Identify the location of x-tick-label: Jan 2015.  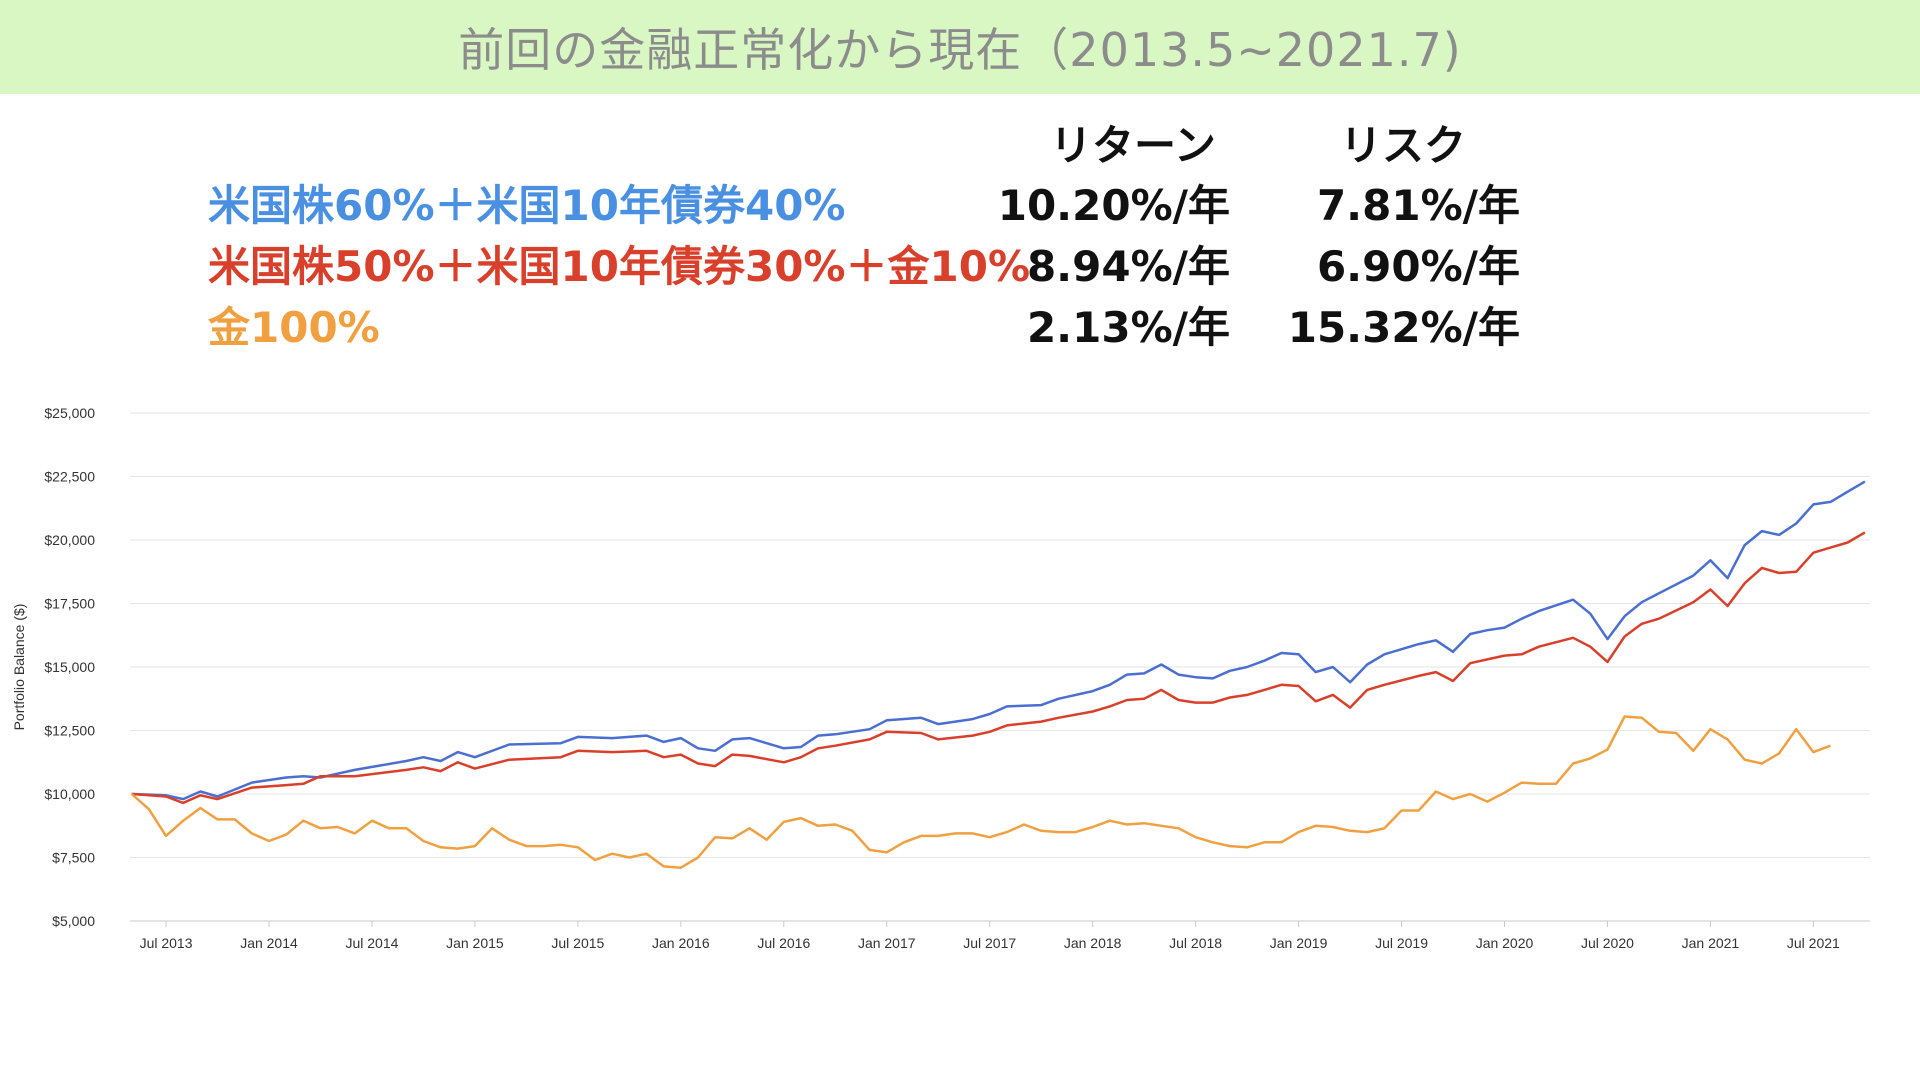
(475, 943).